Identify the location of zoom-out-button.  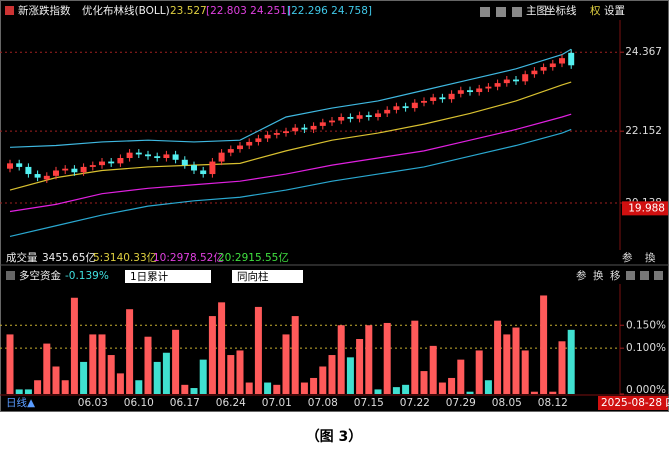
(501, 12).